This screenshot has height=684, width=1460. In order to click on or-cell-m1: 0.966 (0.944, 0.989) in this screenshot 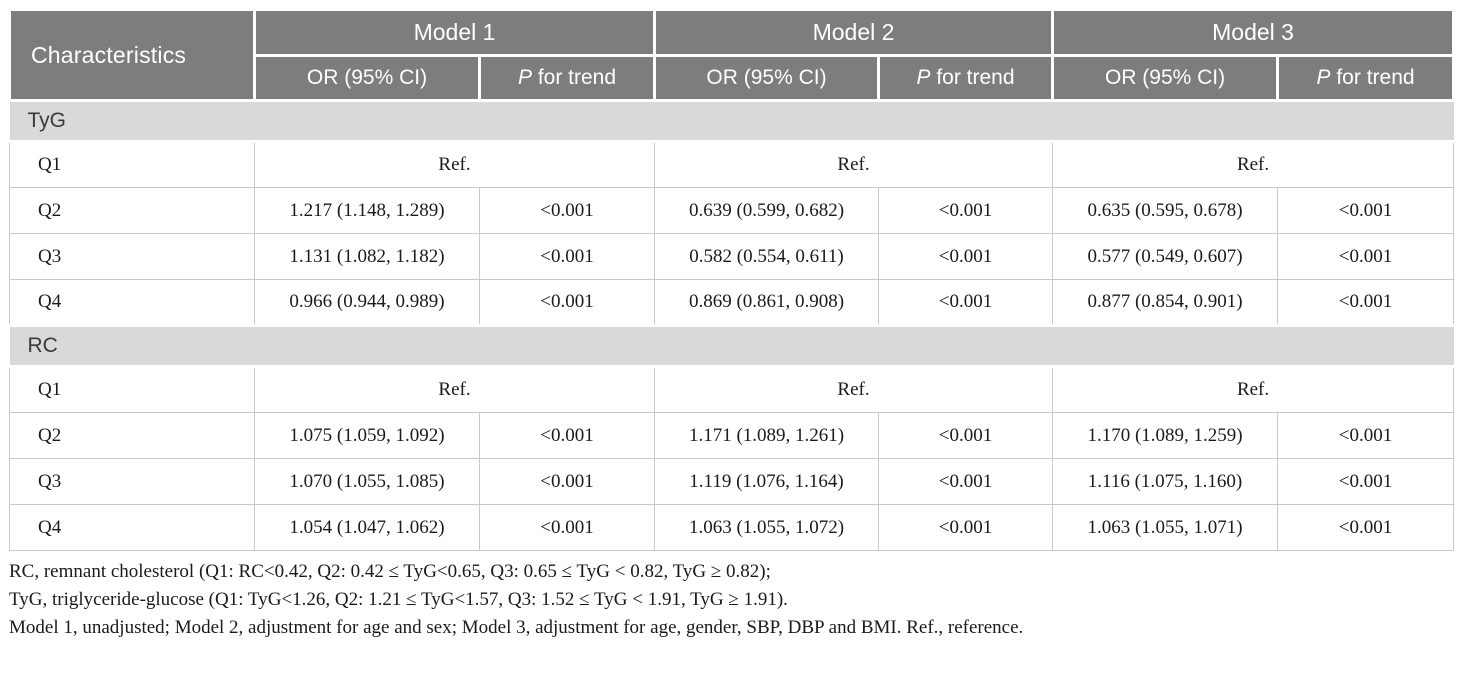, I will do `click(367, 302)`.